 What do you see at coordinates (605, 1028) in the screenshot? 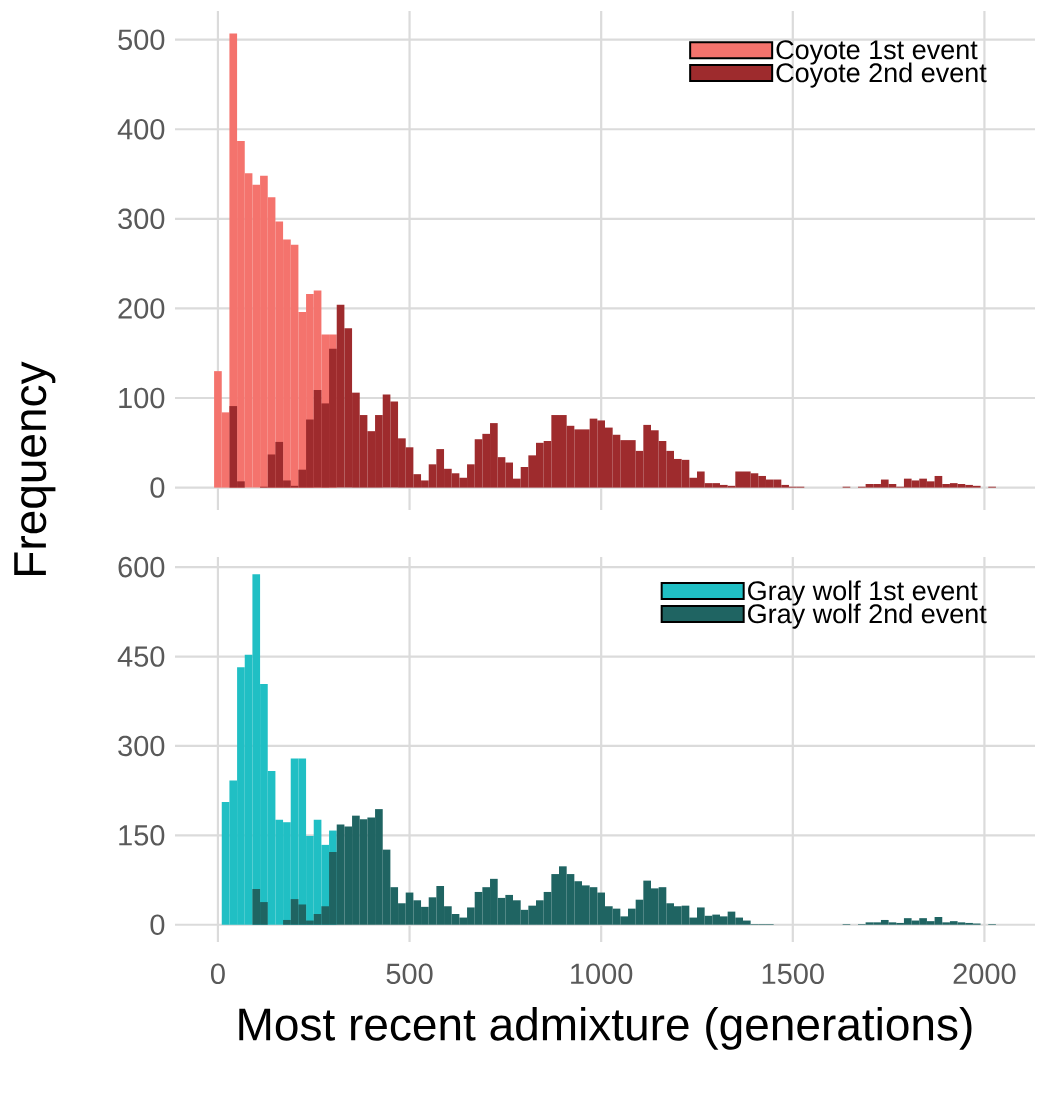
I see `x-axis-title: Most recent admixture (generations)` at bounding box center [605, 1028].